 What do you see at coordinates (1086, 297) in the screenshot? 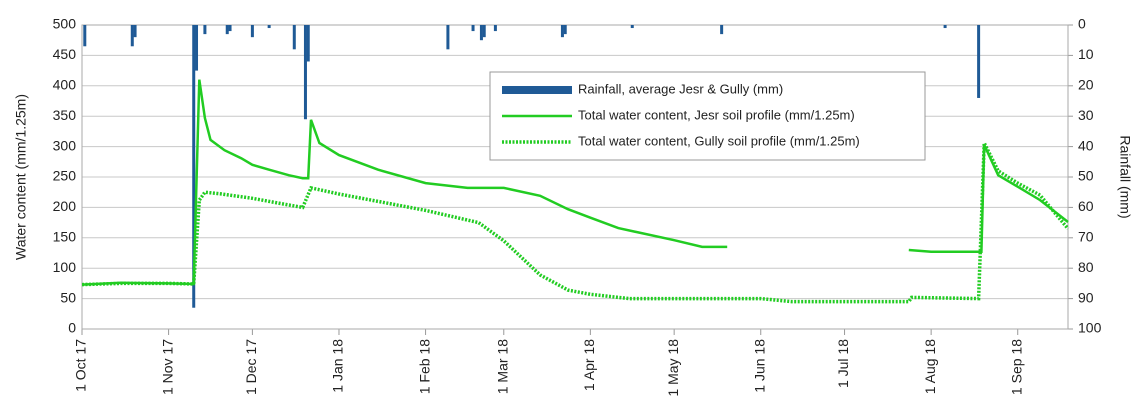
I see `y2-tick-label: 90` at bounding box center [1086, 297].